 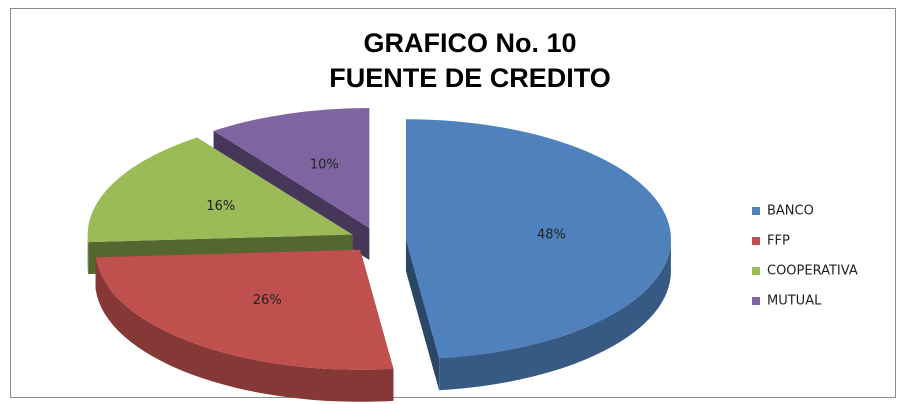 I want to click on value-label: 10%, so click(x=324, y=165).